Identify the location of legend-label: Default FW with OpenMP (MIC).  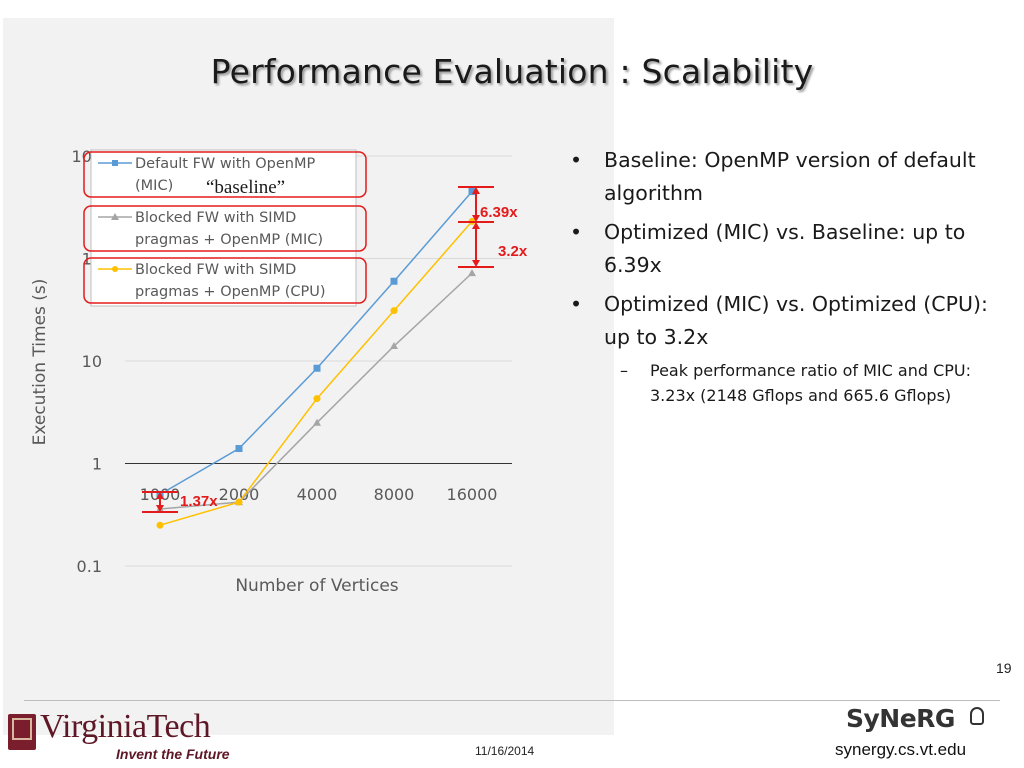
(225, 175).